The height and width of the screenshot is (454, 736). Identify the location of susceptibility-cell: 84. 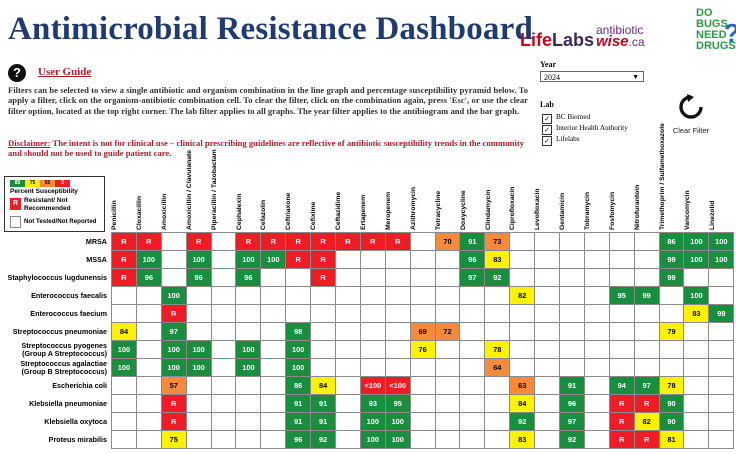
(124, 331).